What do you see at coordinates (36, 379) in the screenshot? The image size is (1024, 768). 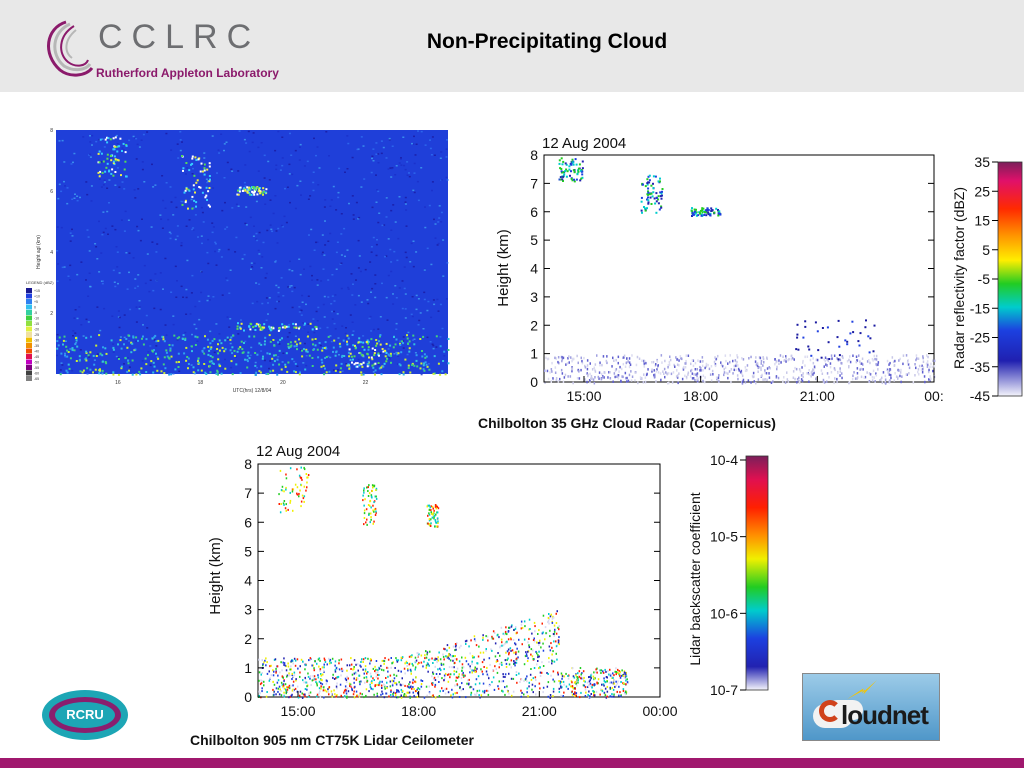 I see `legend-label: -65` at bounding box center [36, 379].